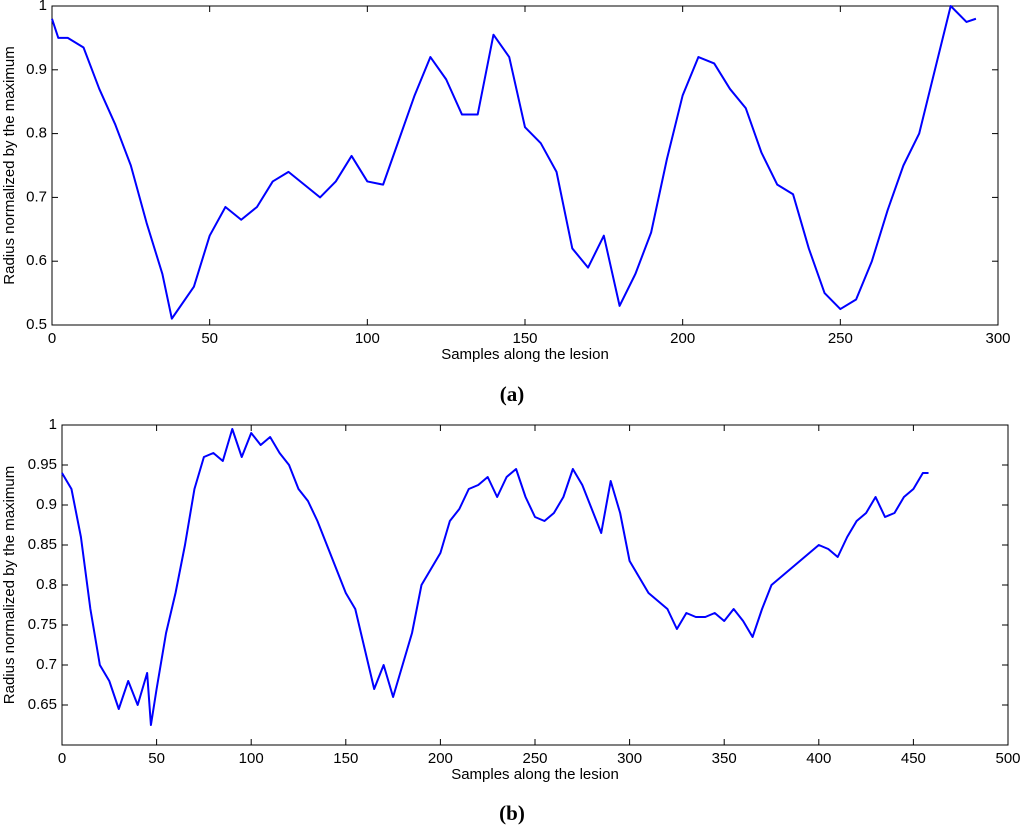  I want to click on x-tick-label: 500, so click(1007, 758).